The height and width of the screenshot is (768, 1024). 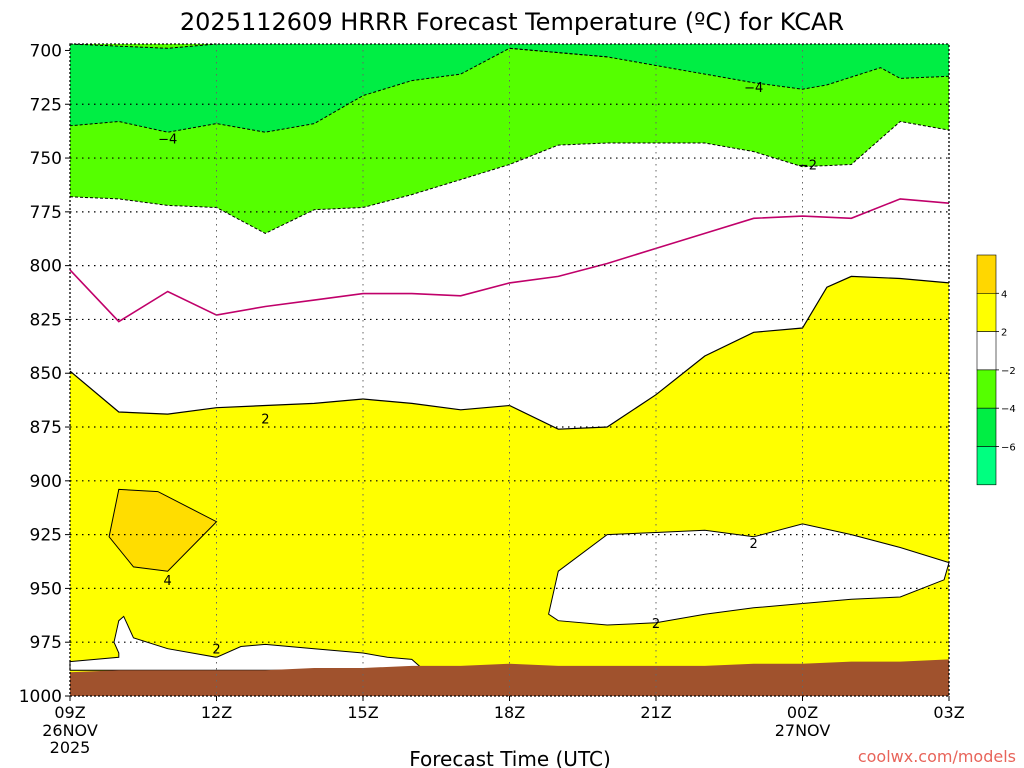 What do you see at coordinates (46, 589) in the screenshot?
I see `y-tick-label: 950` at bounding box center [46, 589].